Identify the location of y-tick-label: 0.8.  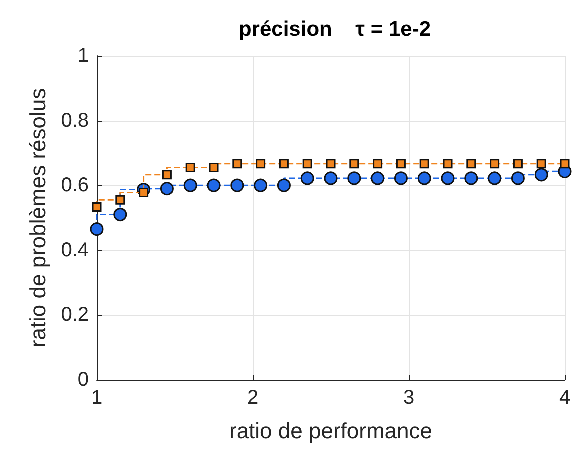
(75, 121).